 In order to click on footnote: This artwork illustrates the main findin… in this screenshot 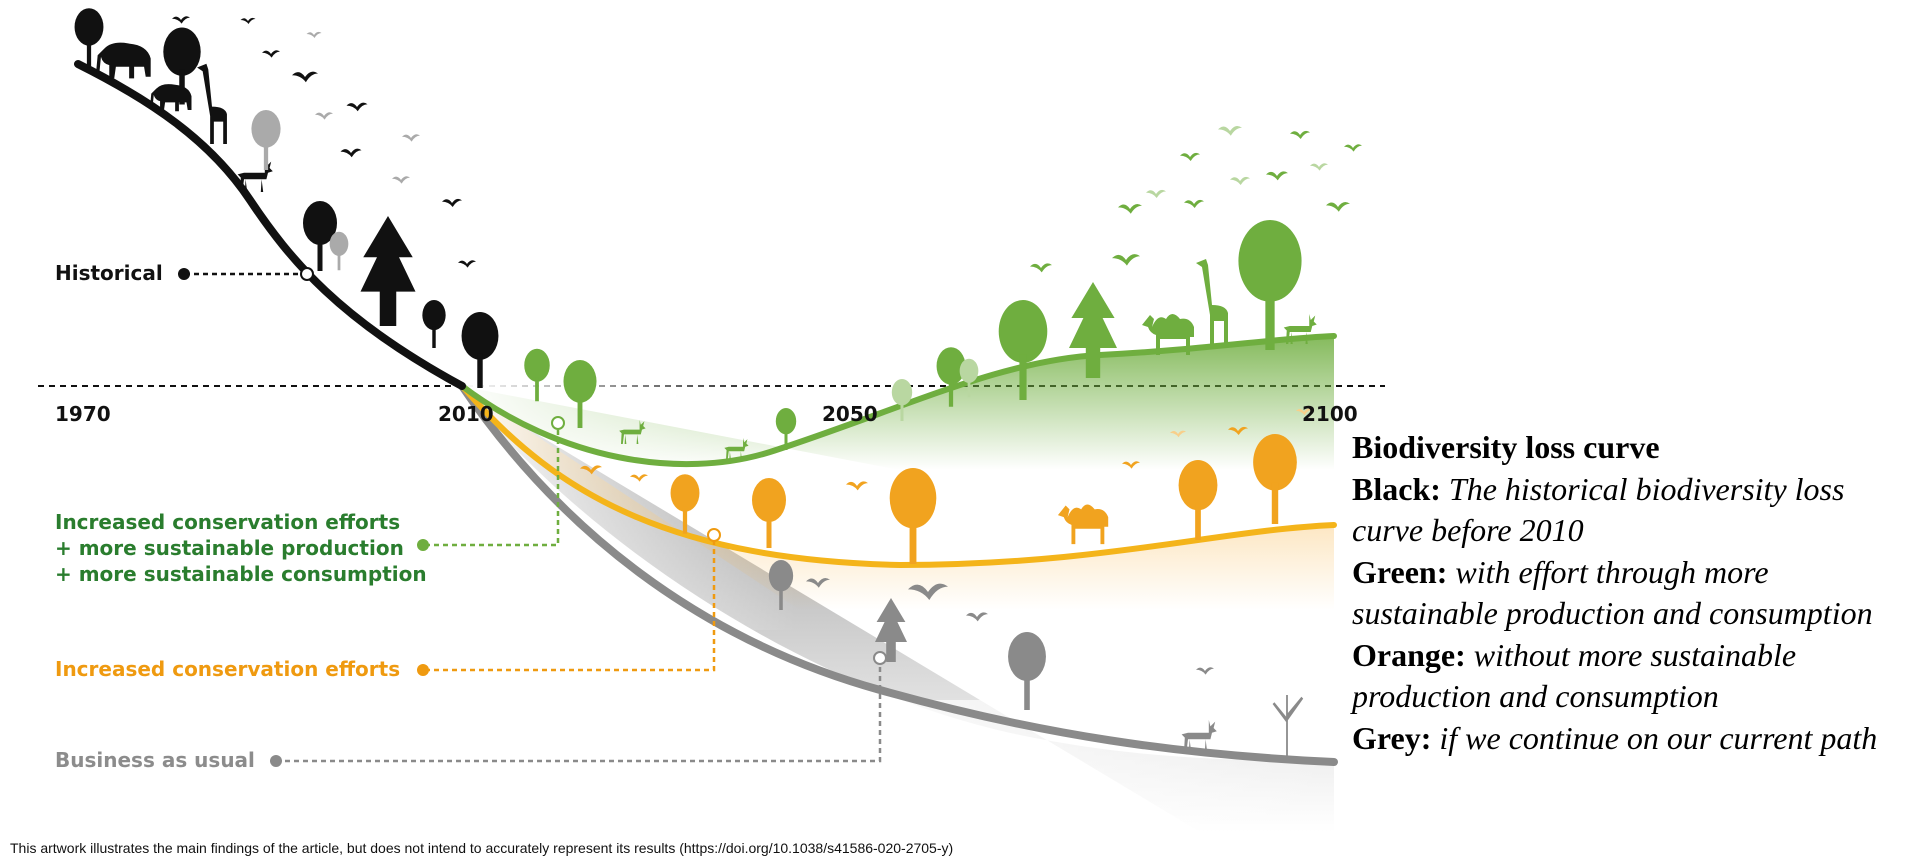, I will do `click(482, 848)`.